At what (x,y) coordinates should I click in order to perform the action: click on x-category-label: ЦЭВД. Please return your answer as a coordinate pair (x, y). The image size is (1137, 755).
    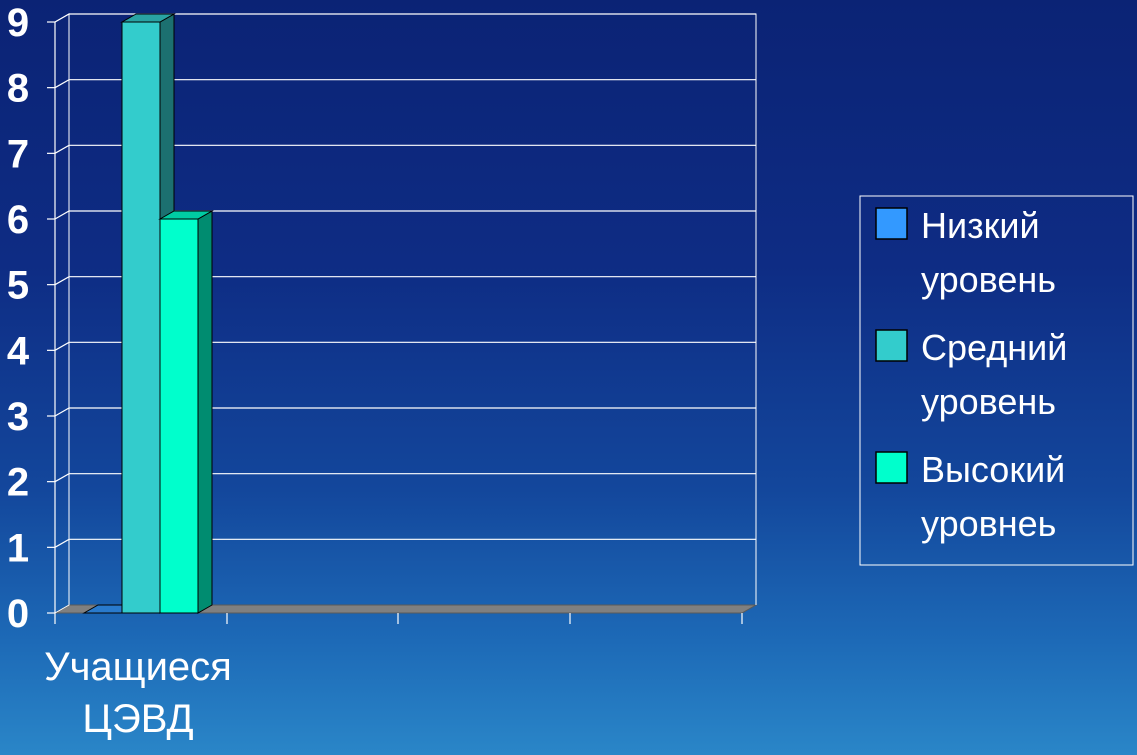
    Looking at the image, I should click on (137, 719).